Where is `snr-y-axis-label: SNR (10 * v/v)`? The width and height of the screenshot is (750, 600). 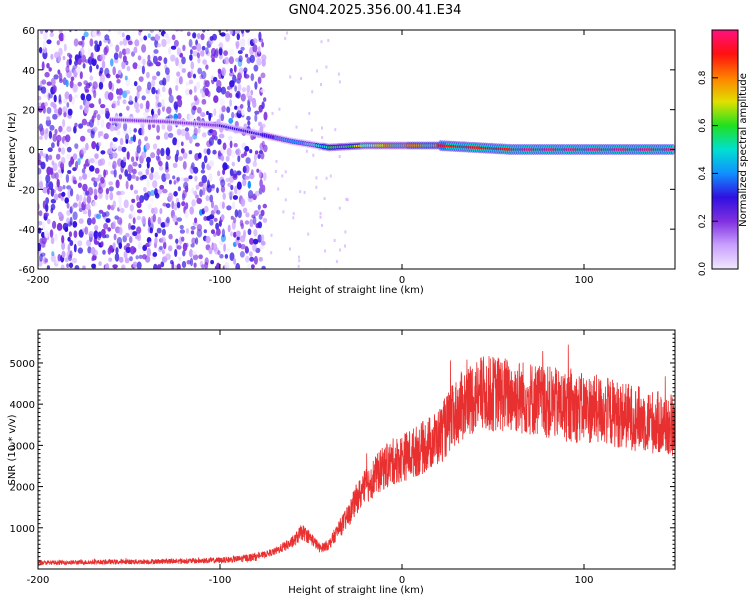
snr-y-axis-label: SNR (10 * v/v) is located at coordinates (12, 449).